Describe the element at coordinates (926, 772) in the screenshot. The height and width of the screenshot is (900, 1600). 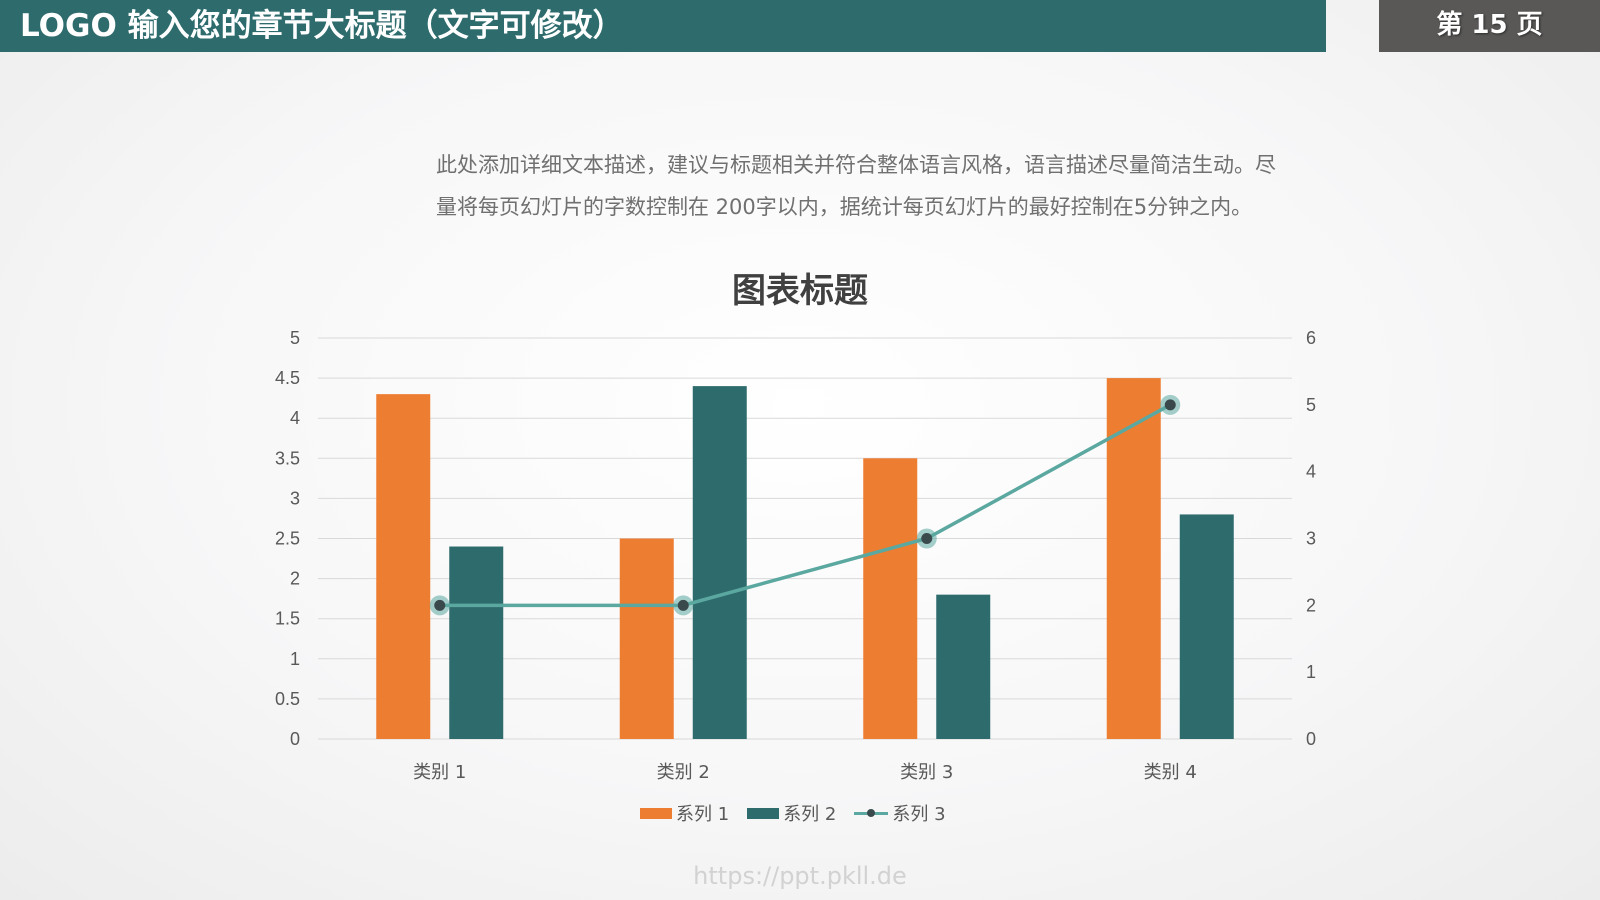
I see `category-label: 类别 3` at that location.